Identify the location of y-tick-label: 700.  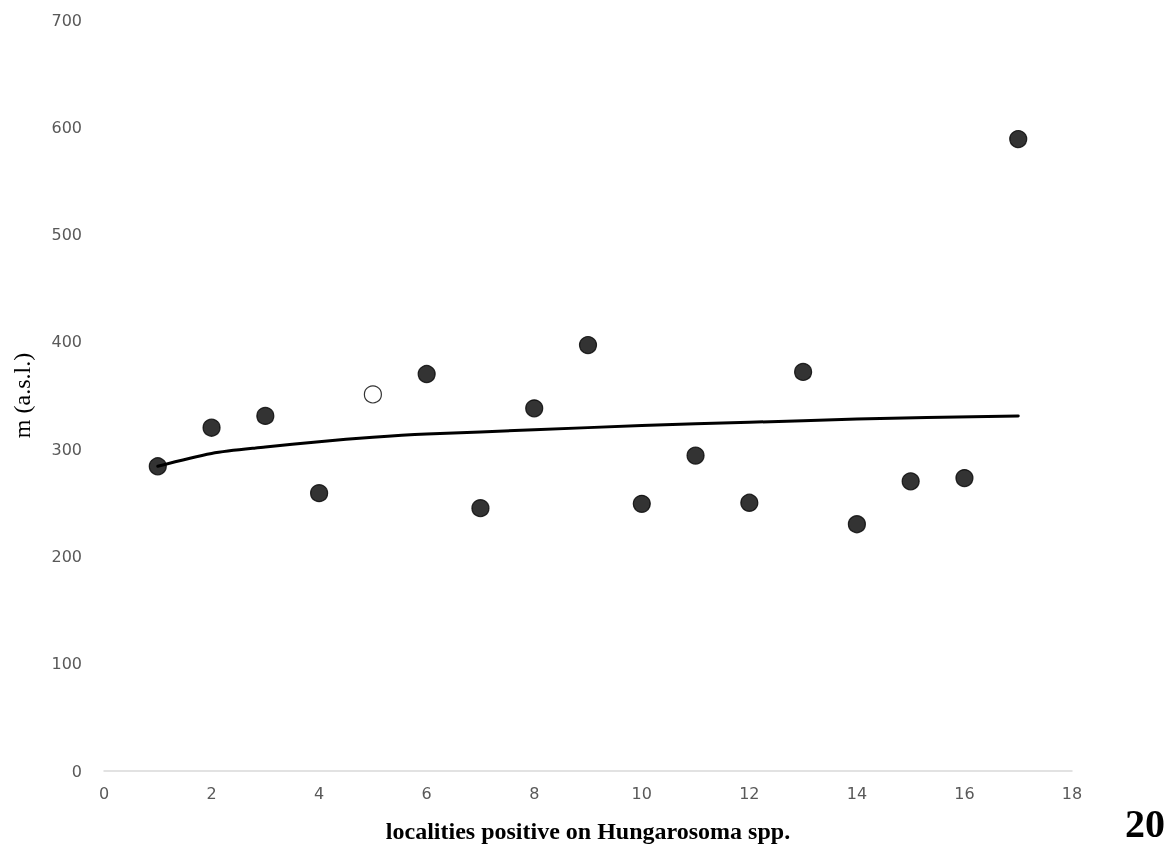
(66, 20).